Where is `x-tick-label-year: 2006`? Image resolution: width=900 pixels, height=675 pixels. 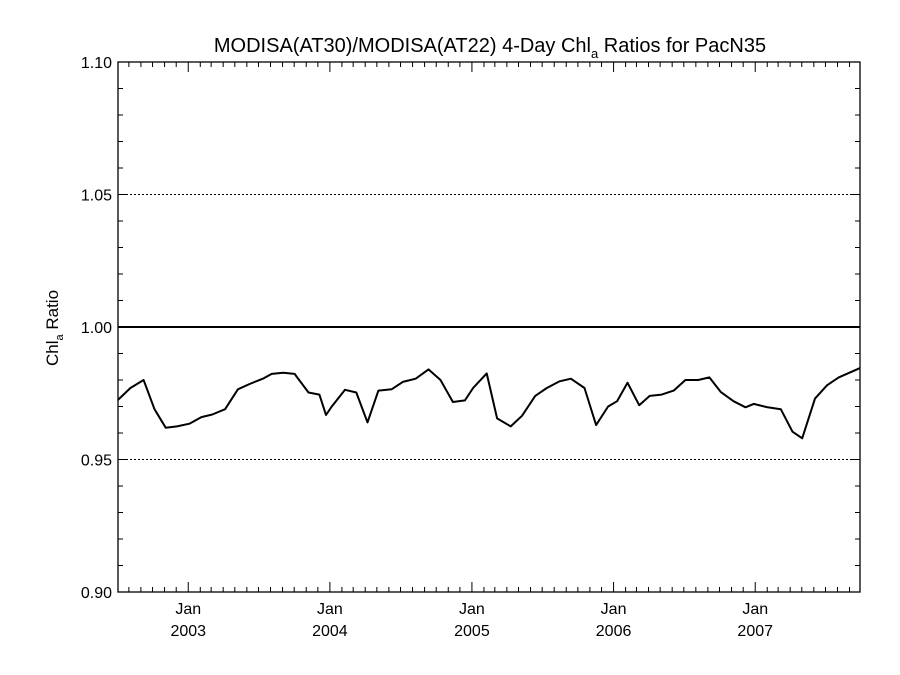
x-tick-label-year: 2006 is located at coordinates (614, 631).